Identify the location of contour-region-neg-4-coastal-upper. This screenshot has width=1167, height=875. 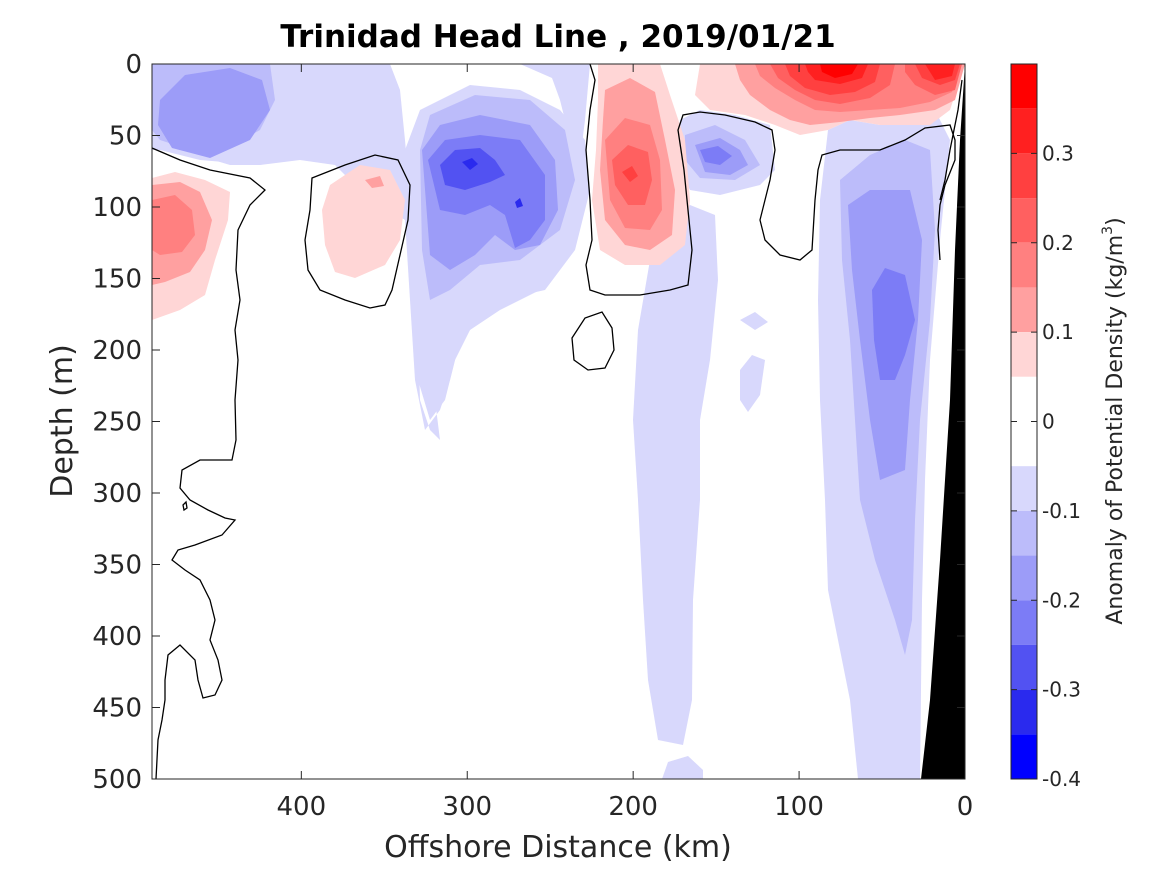
(716, 155).